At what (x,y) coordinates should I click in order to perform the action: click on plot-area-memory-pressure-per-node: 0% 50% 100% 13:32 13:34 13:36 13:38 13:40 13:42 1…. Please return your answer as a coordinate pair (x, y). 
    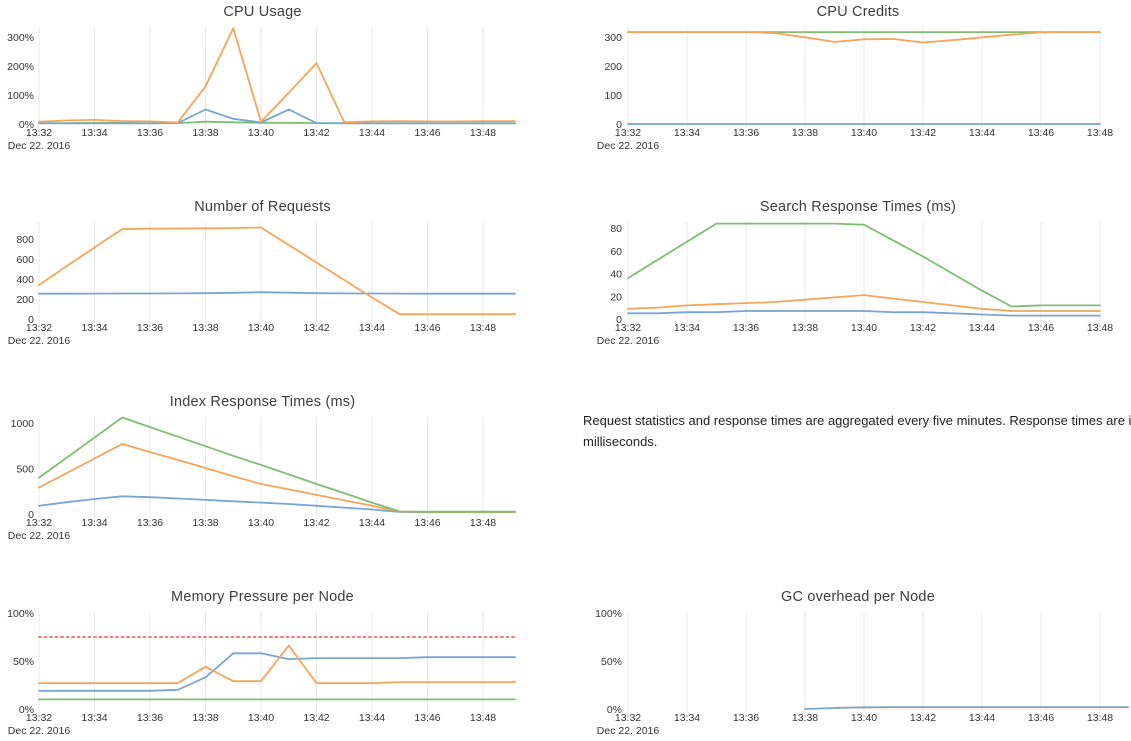
    Looking at the image, I should click on (282, 663).